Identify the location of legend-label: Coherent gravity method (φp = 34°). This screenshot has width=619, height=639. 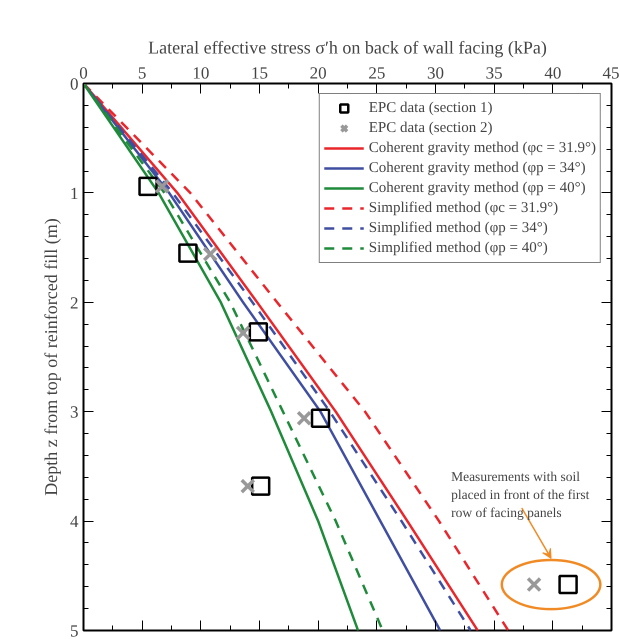
(477, 168).